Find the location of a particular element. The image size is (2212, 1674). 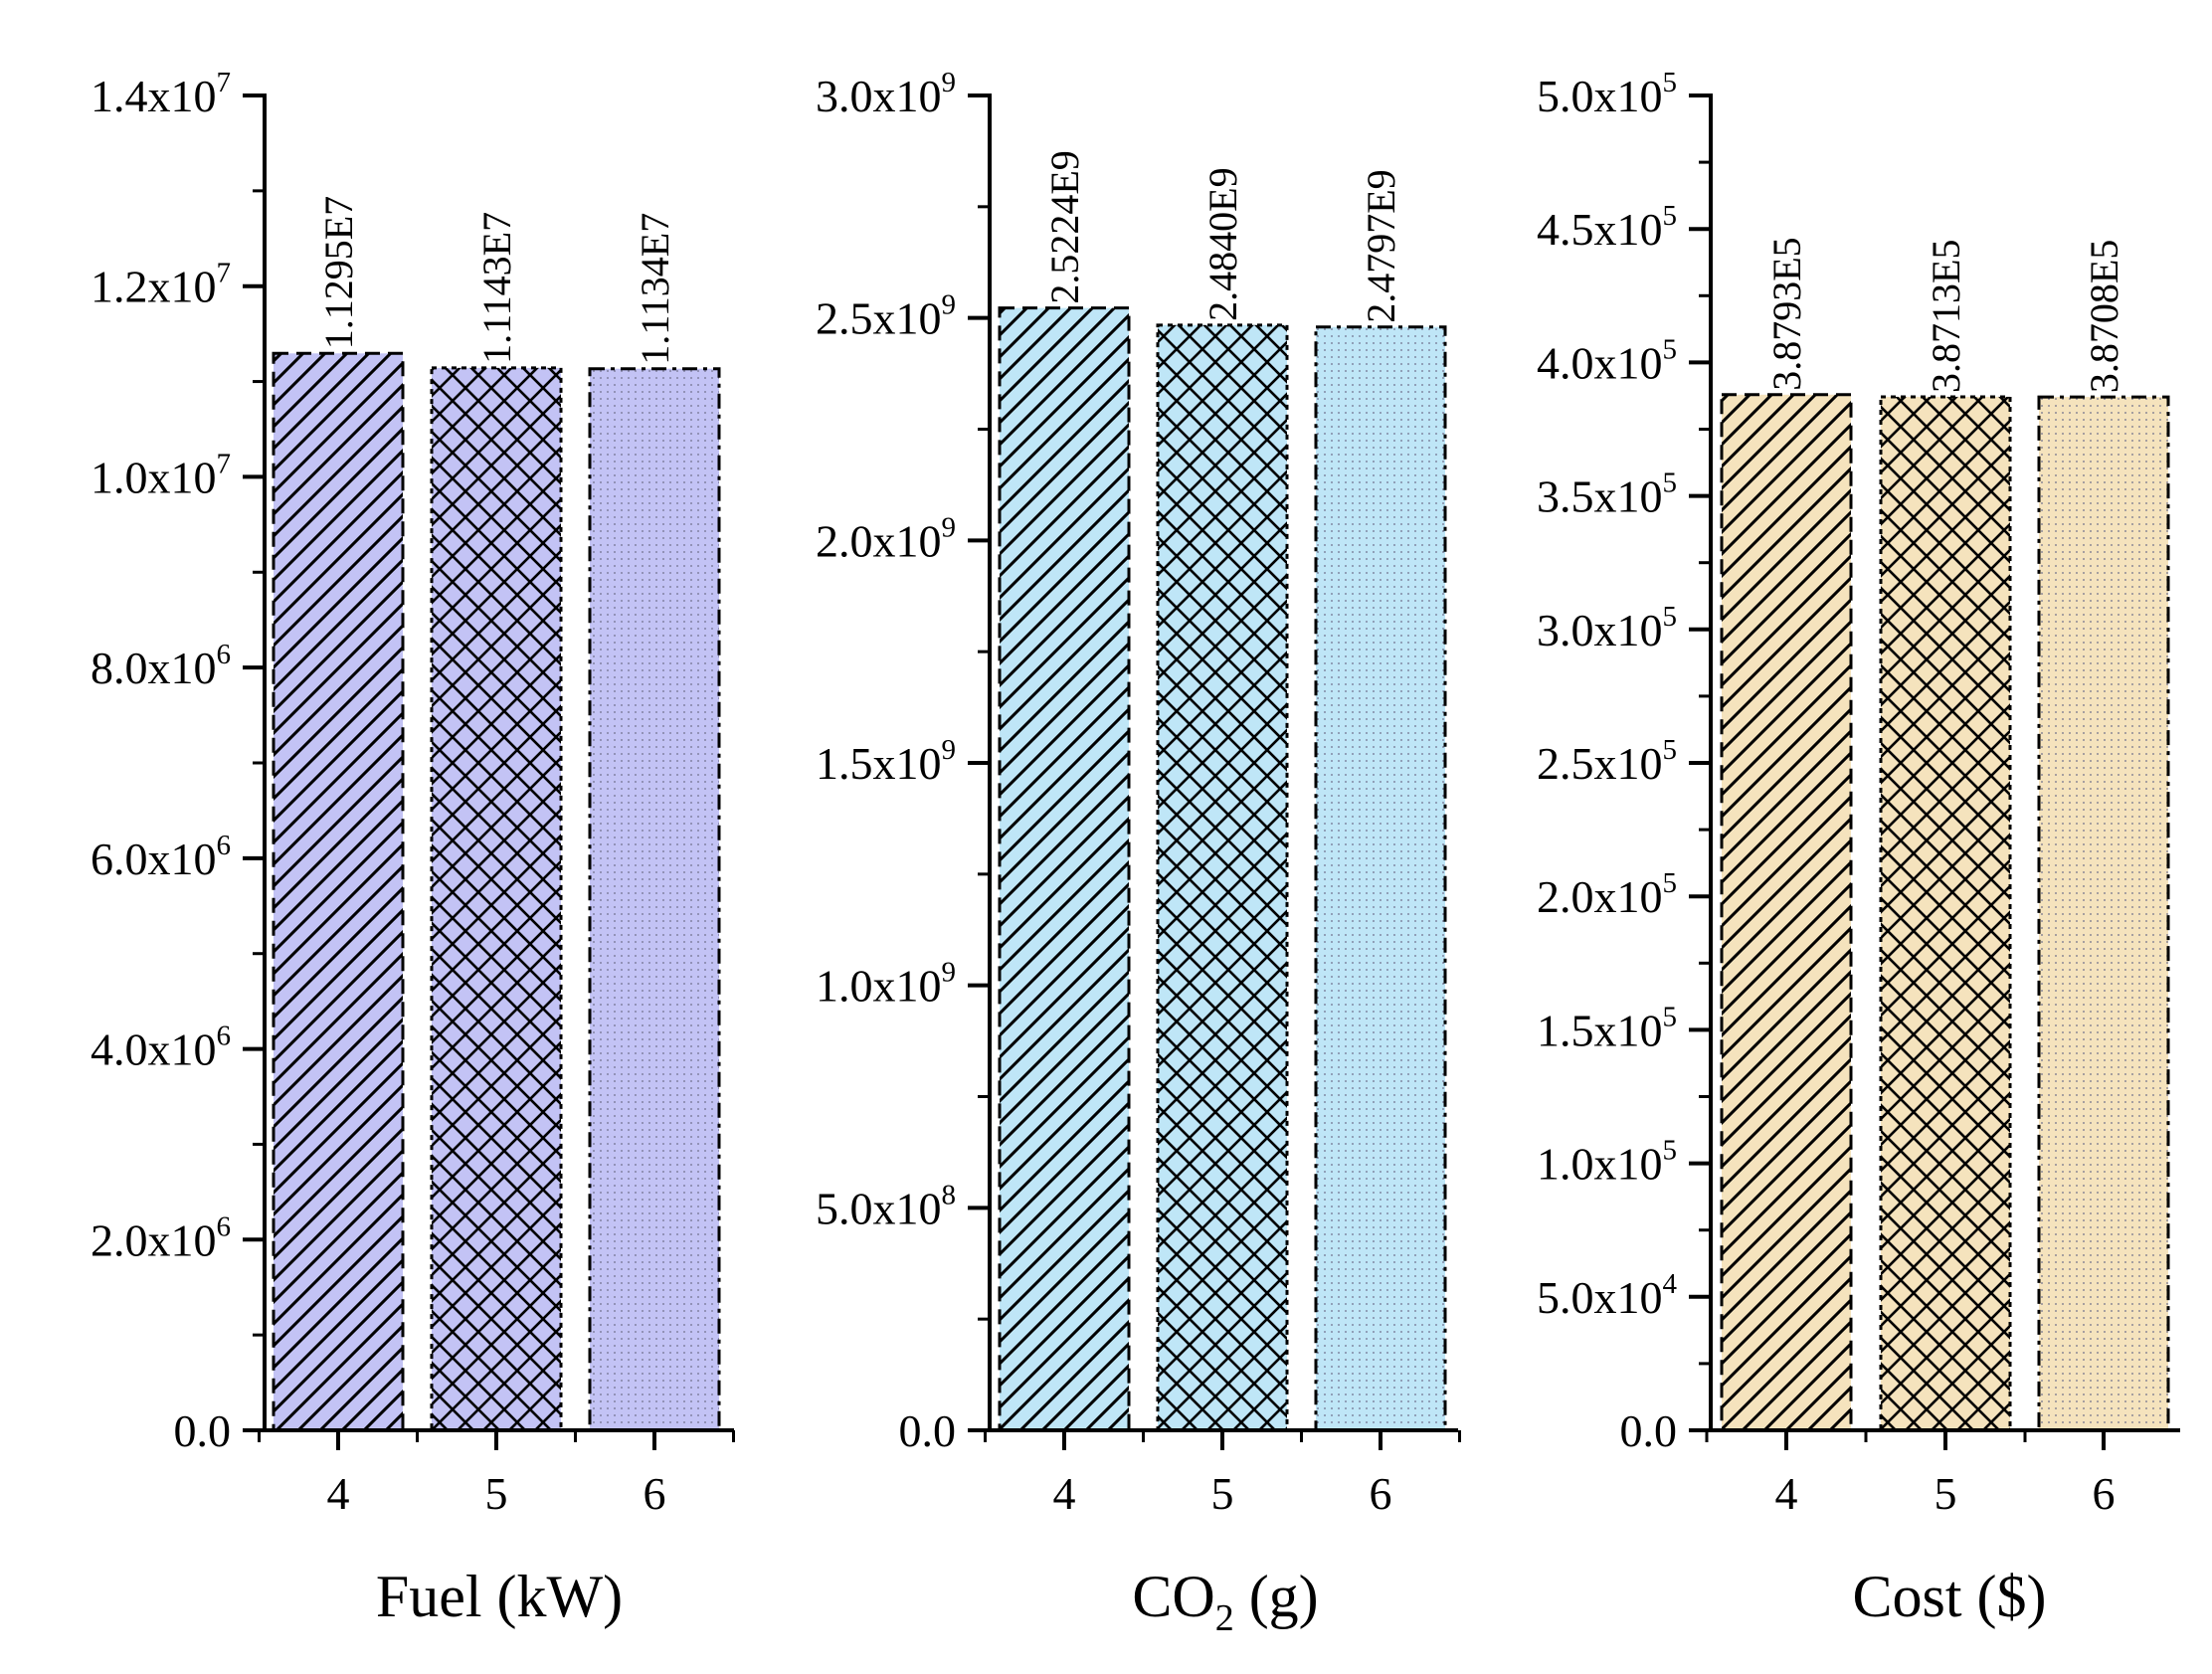

y-tick-label: 3.0x10⁵ is located at coordinates (1607, 628).